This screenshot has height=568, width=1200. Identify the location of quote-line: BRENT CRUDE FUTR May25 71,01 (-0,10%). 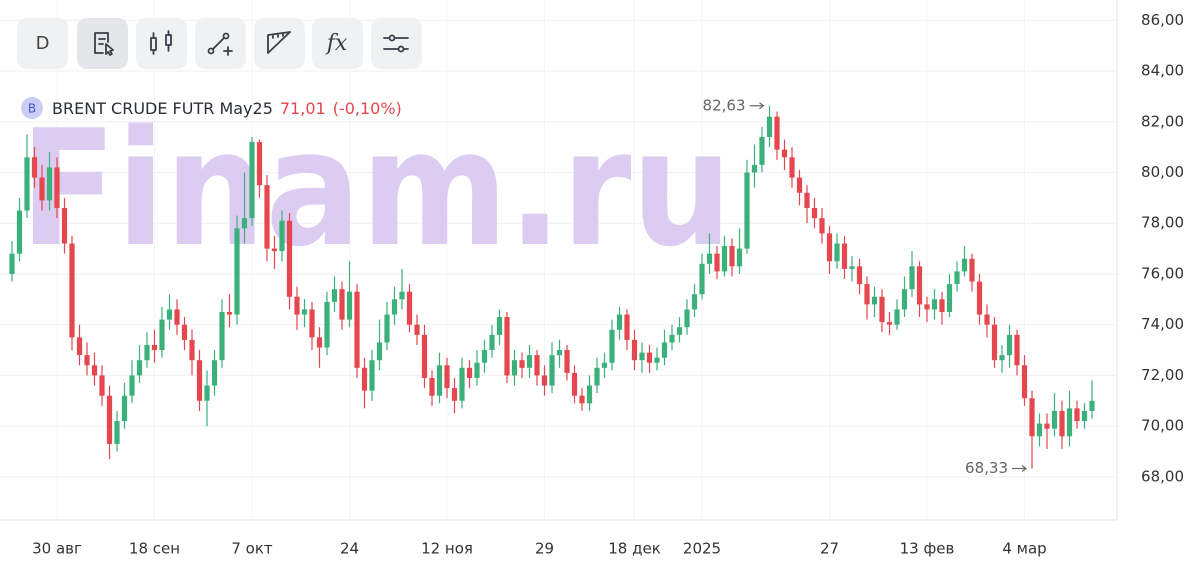
(227, 108).